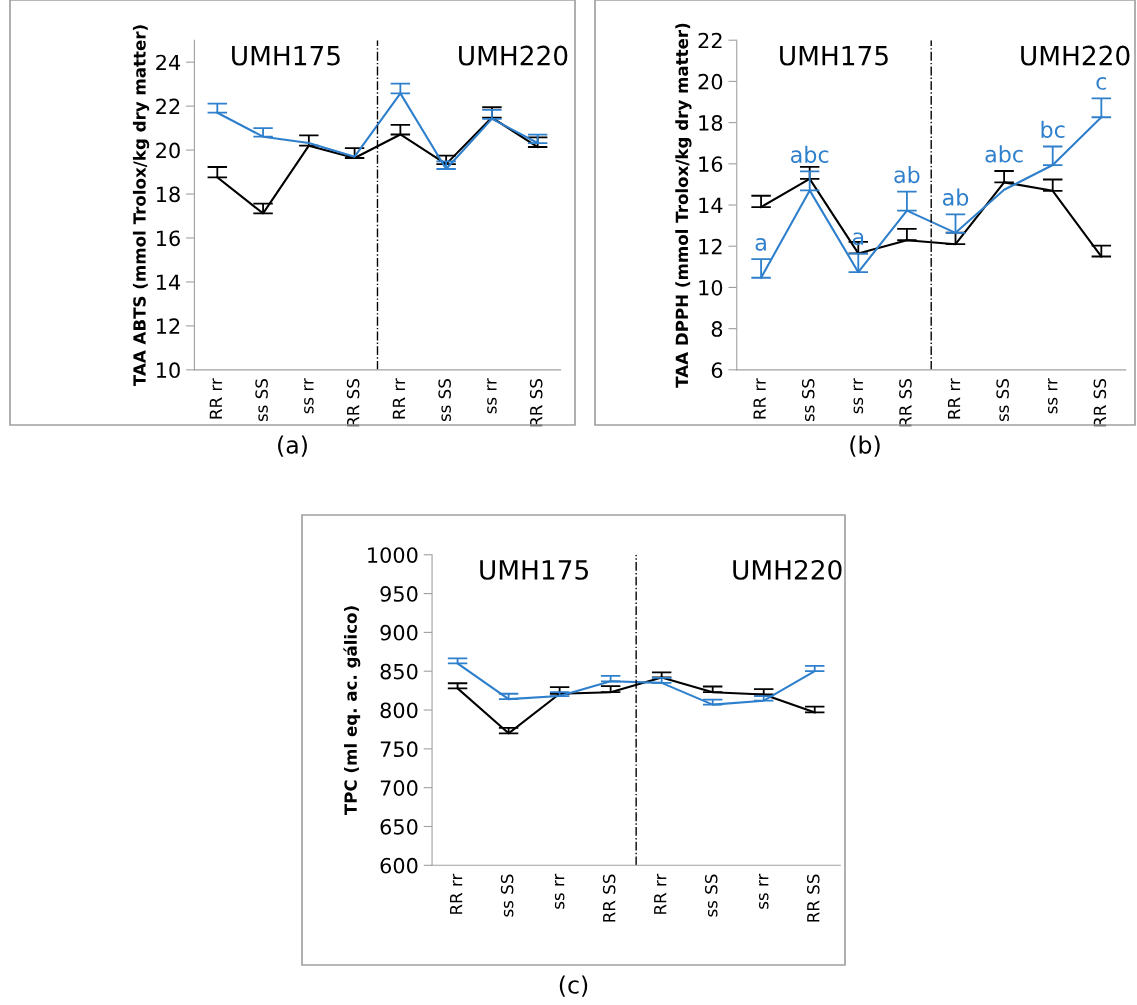 The height and width of the screenshot is (1005, 1137). Describe the element at coordinates (399, 865) in the screenshot. I see `y-tick-label: 600` at that location.